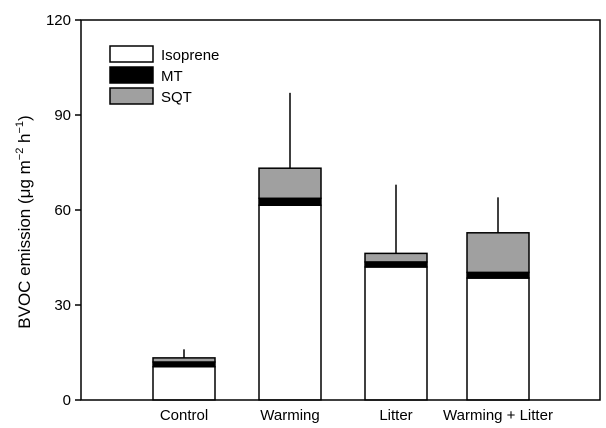  What do you see at coordinates (131, 54) in the screenshot?
I see `legend-swatch-isoprene` at bounding box center [131, 54].